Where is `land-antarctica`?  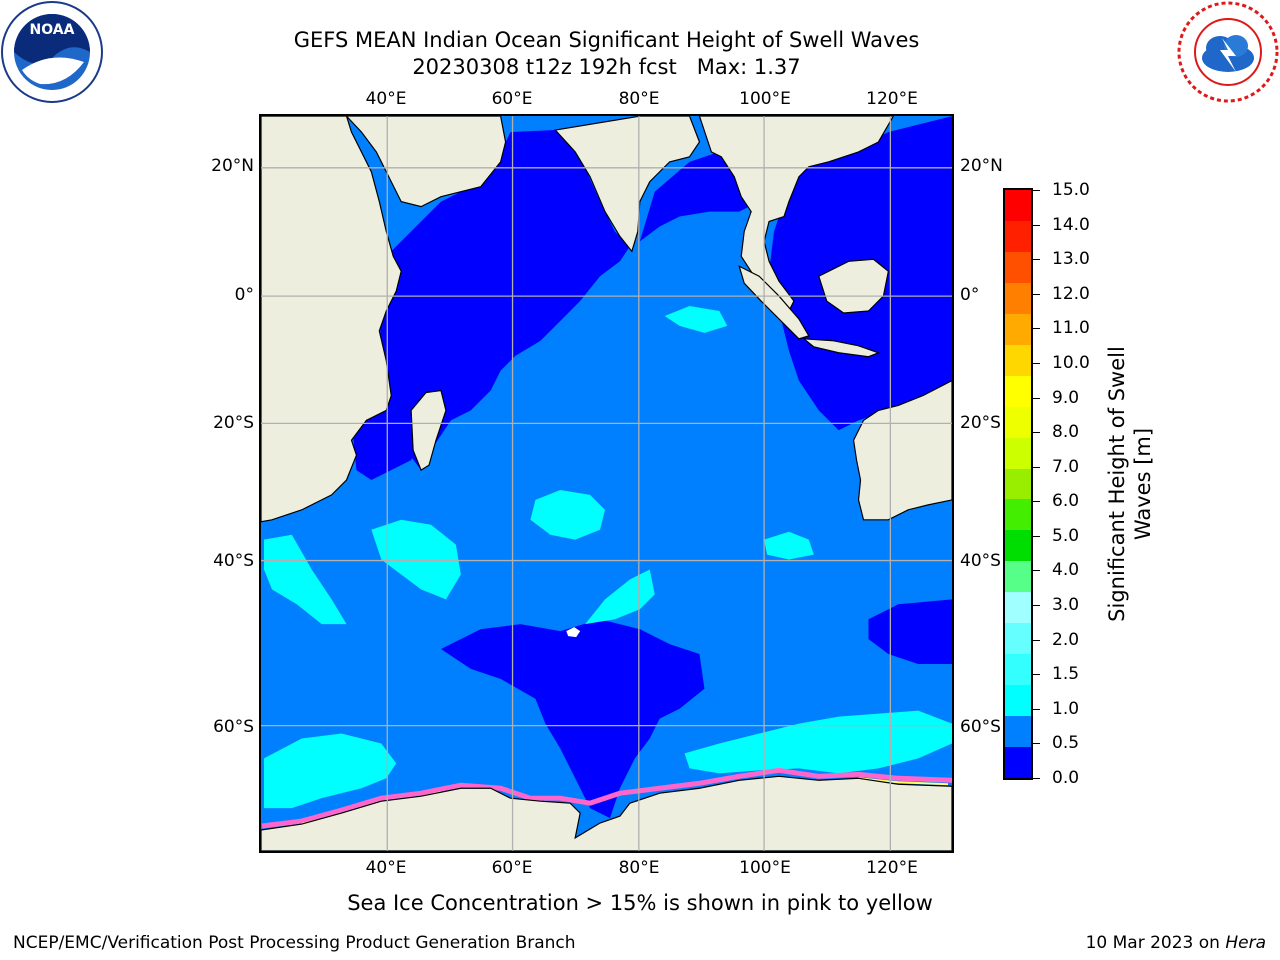 land-antarctica is located at coordinates (606, 813).